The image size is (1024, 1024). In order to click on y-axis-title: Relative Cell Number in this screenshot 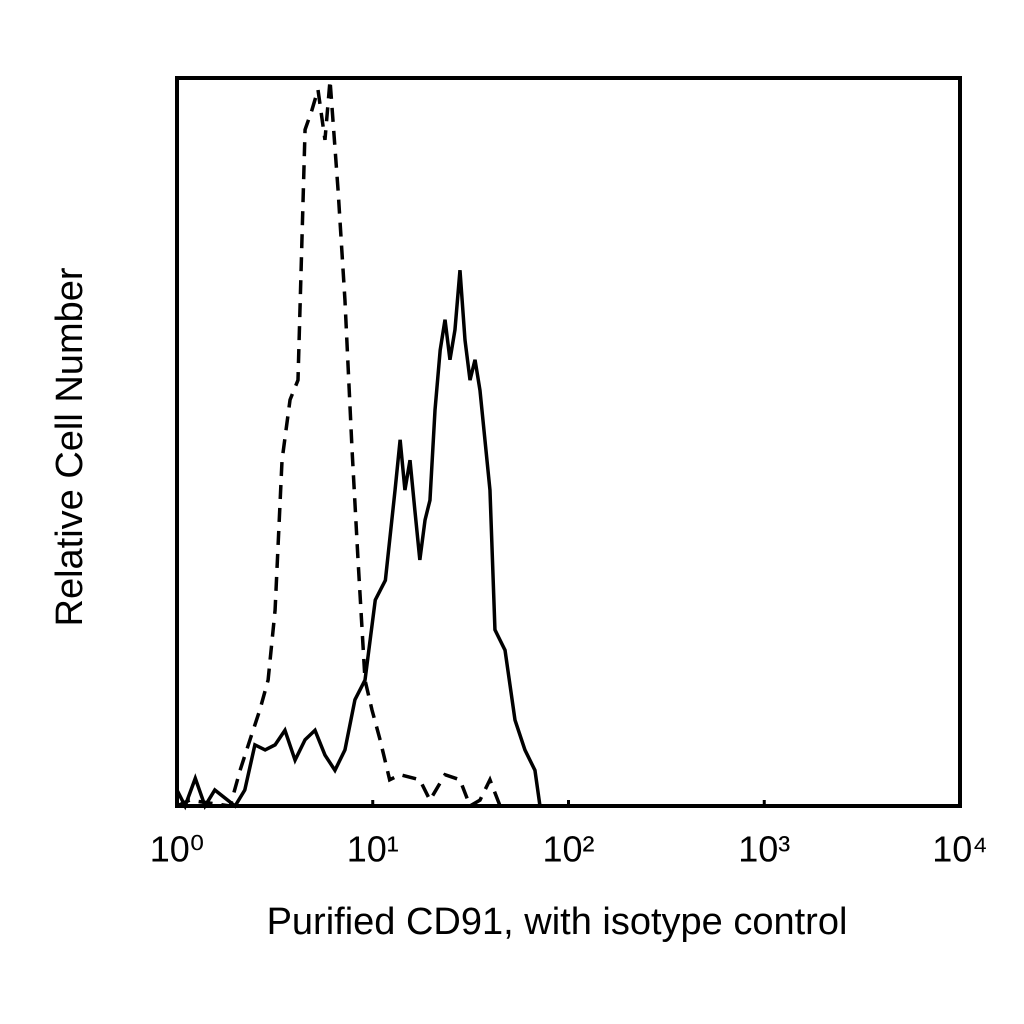, I will do `click(70, 446)`.